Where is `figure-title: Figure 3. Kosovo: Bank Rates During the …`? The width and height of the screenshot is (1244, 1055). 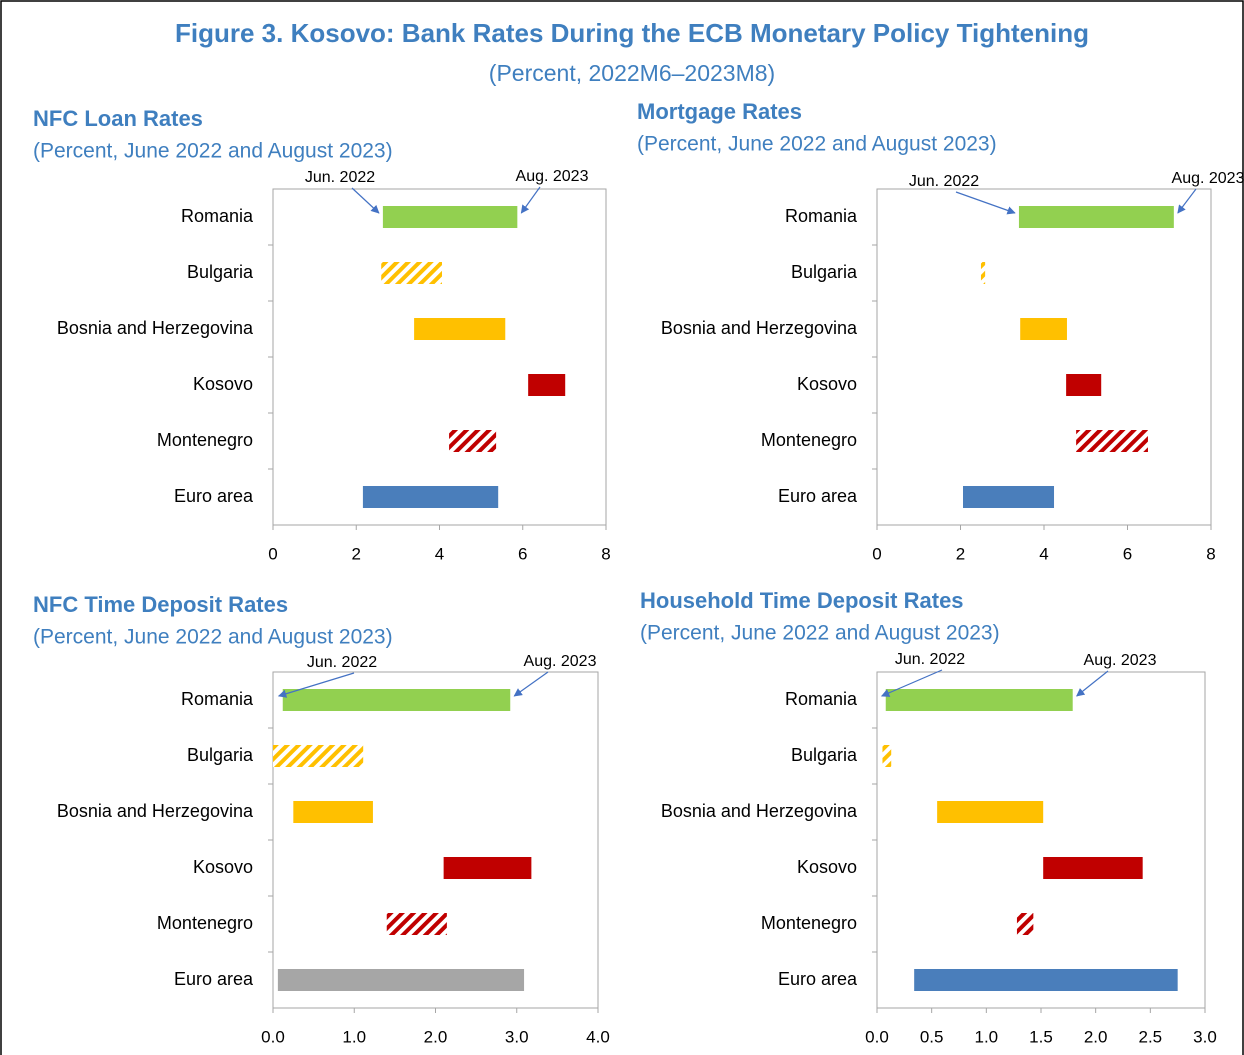
figure-title: Figure 3. Kosovo: Bank Rates During the … is located at coordinates (632, 33).